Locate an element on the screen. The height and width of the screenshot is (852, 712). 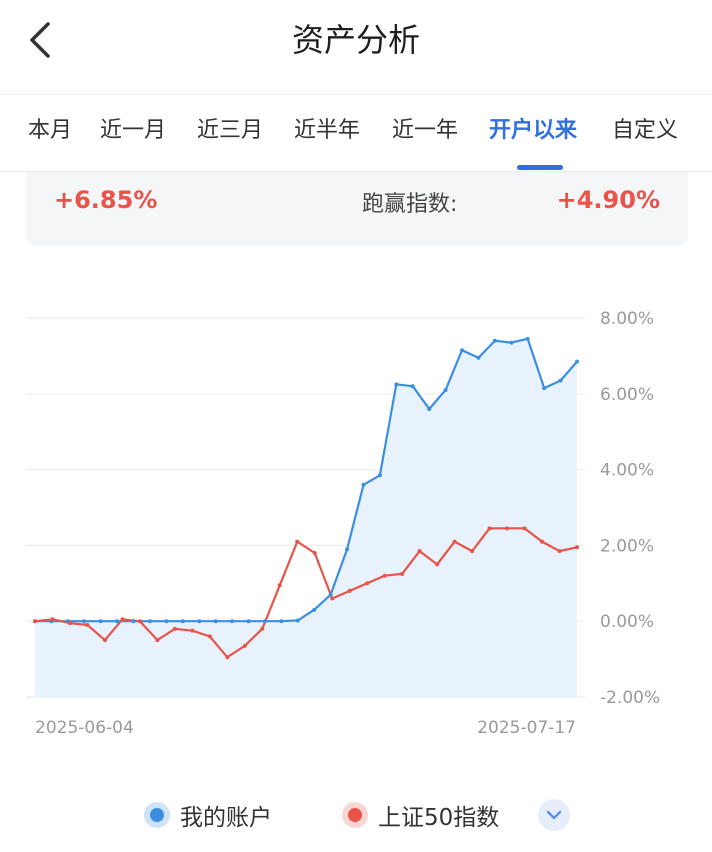
legend-account-label: 我的账户 is located at coordinates (226, 818).